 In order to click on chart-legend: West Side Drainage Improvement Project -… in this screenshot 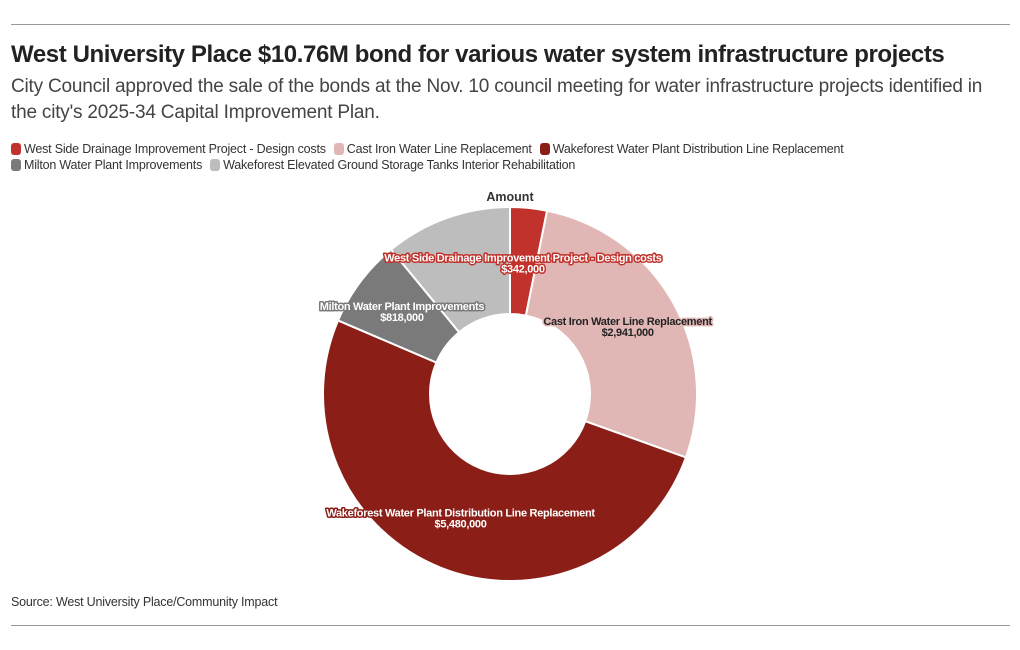, I will do `click(506, 157)`.